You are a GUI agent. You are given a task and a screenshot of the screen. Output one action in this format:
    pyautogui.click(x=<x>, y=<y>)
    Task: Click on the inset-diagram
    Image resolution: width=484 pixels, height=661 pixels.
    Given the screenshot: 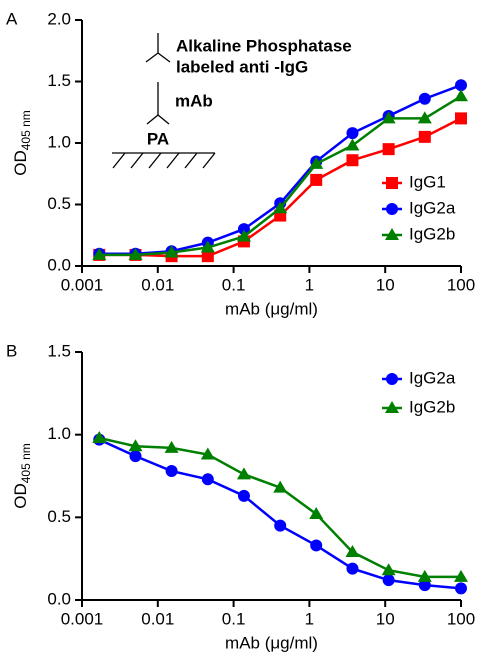 What is the action you would take?
    pyautogui.click(x=164, y=101)
    